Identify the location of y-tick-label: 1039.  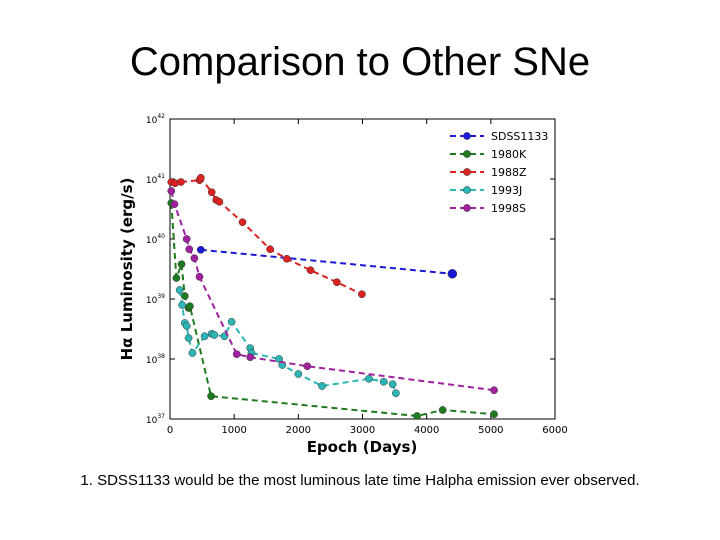
(155, 299).